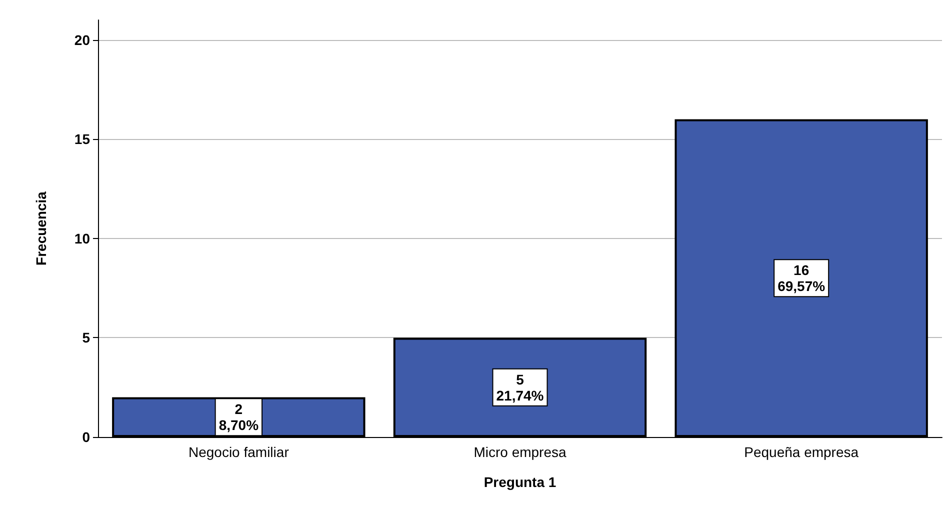  What do you see at coordinates (41, 228) in the screenshot?
I see `y-axis-title: Frecuencia` at bounding box center [41, 228].